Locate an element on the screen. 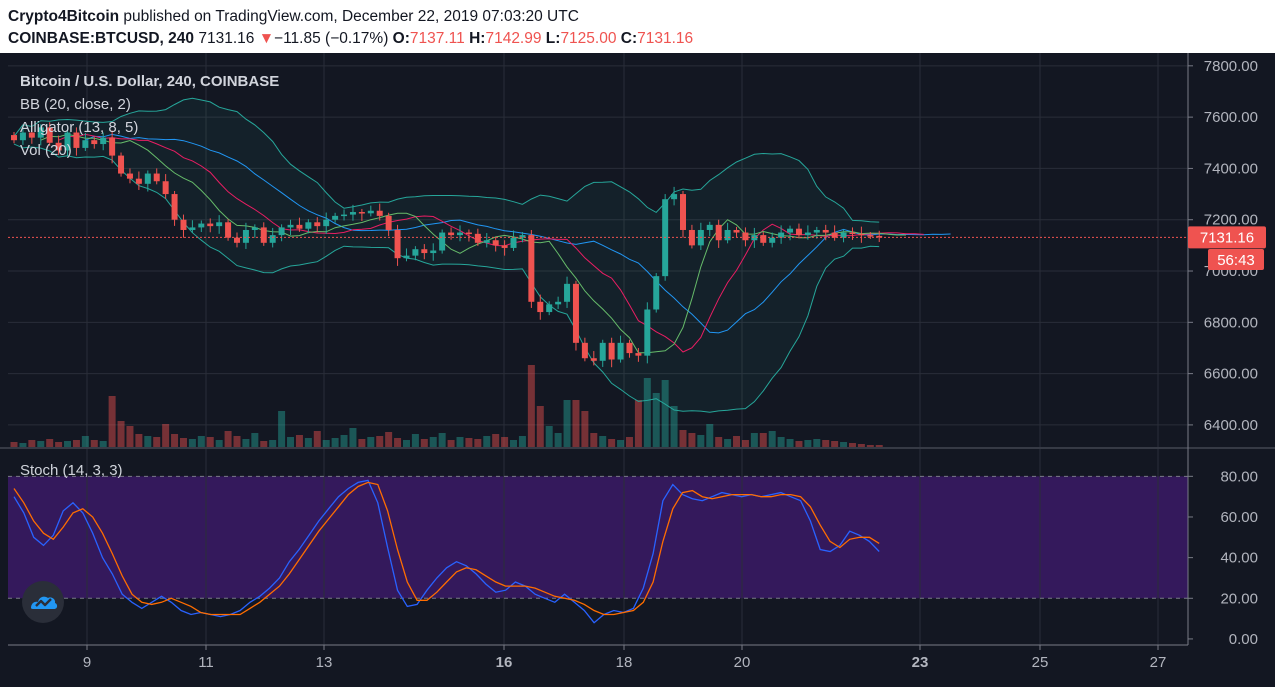  author-name: Crypto4Bitcoin is located at coordinates (64, 16).